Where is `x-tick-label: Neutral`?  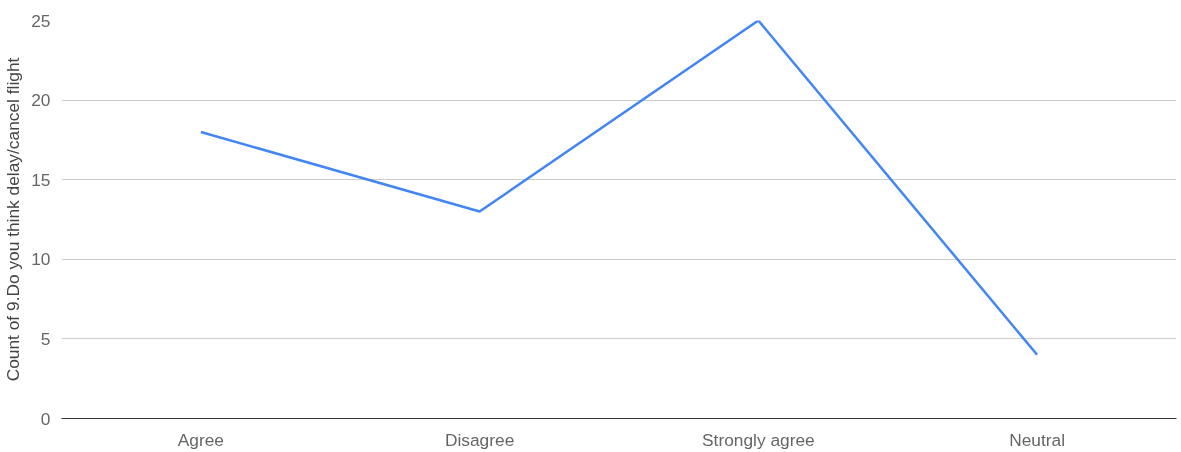
x-tick-label: Neutral is located at coordinates (1037, 439).